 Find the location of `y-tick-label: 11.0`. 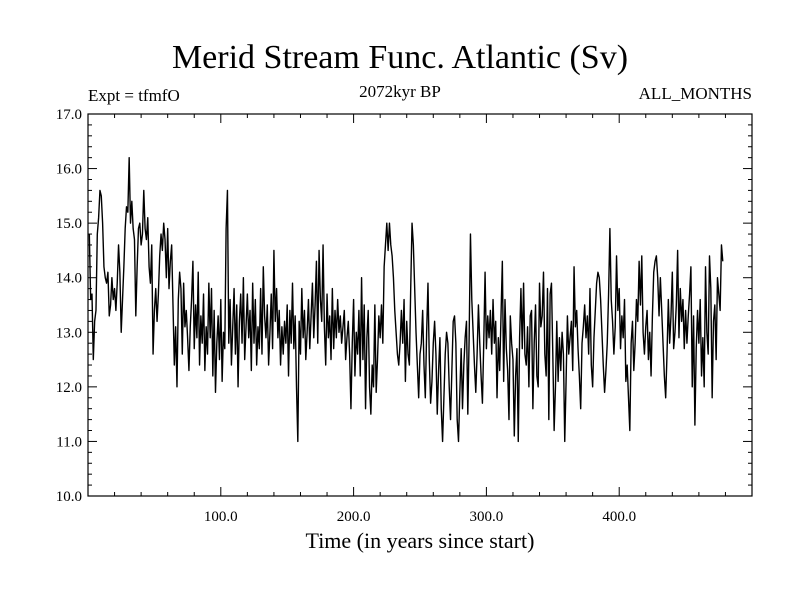

y-tick-label: 11.0 is located at coordinates (69, 442).